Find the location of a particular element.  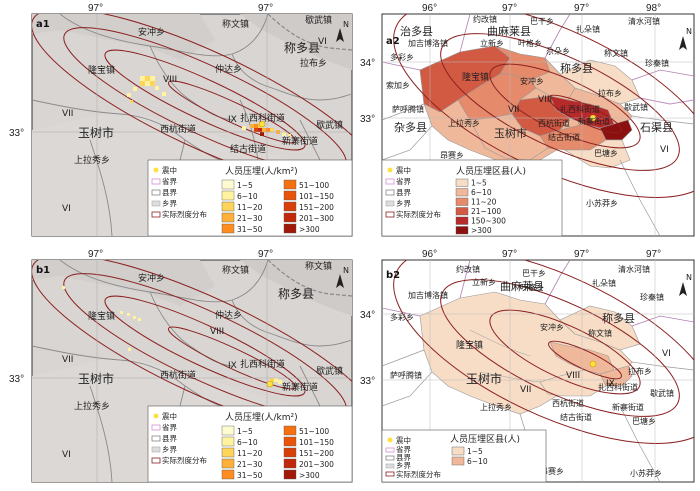

svg-text: 治多县 is located at coordinates (416, 31).